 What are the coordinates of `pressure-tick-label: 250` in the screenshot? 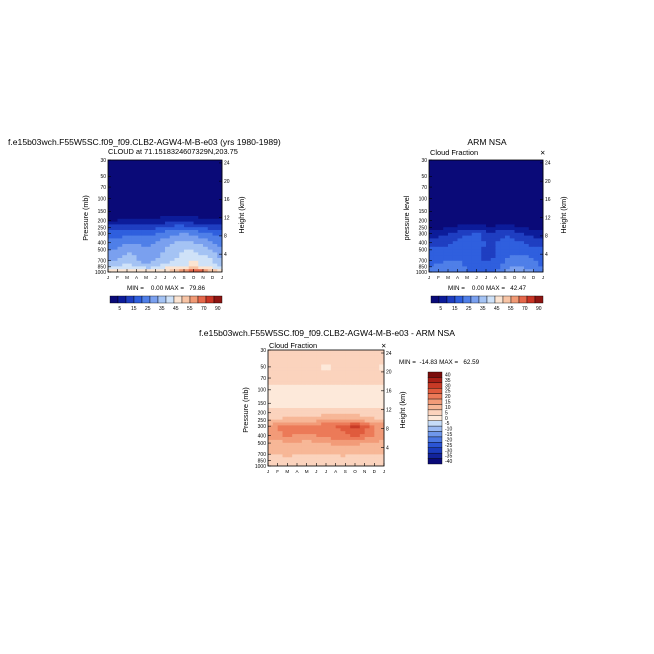 It's located at (262, 421).